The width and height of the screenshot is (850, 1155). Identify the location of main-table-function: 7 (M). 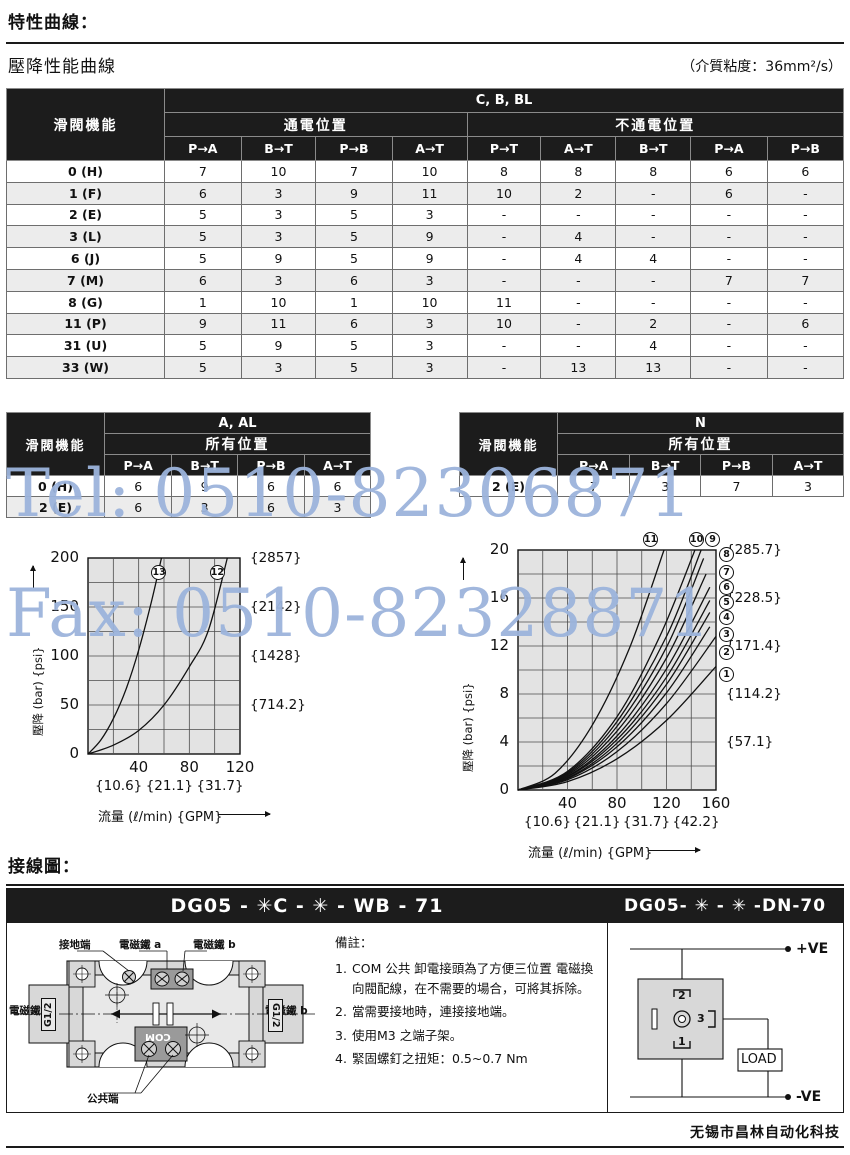
(85, 280).